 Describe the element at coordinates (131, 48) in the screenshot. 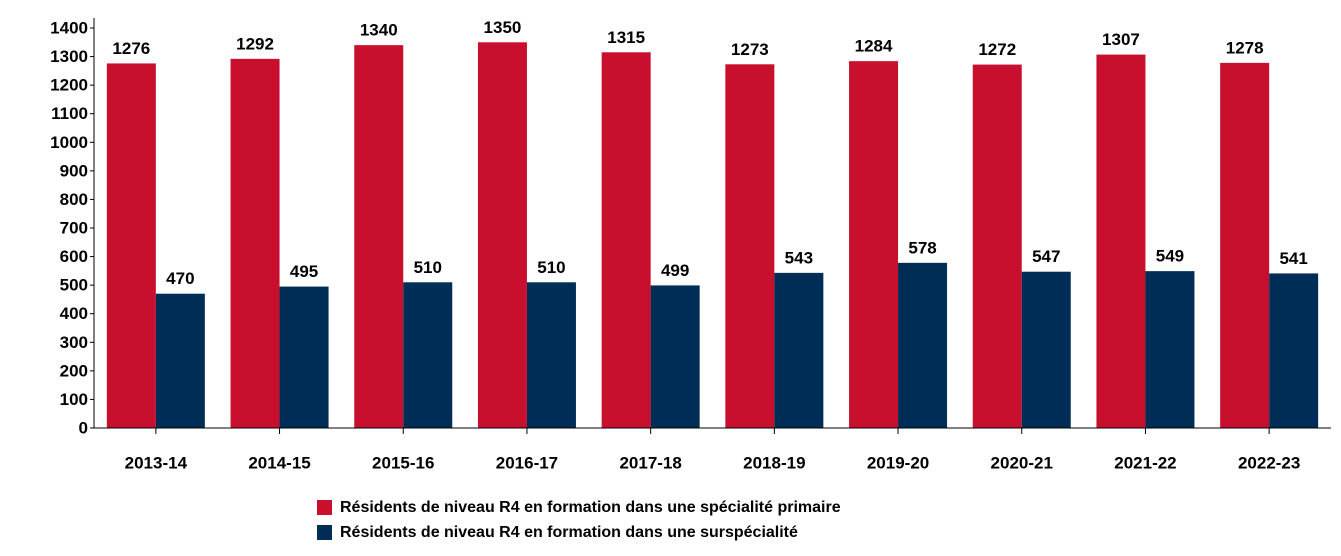

I see `value-label: 1276` at that location.